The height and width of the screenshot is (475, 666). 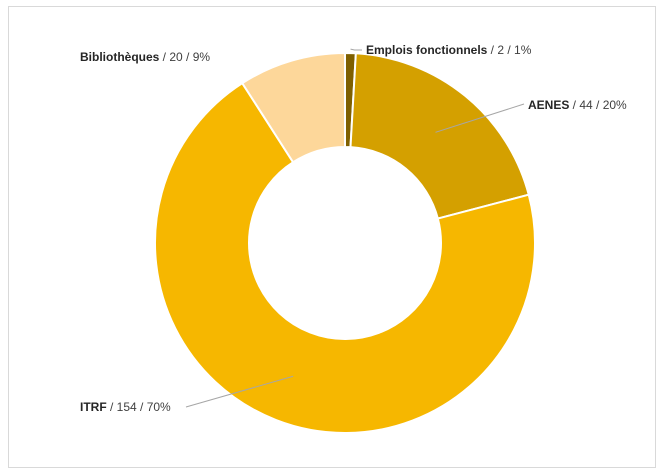 I want to click on data-label-aenes: AENES / 44 / 20%, so click(x=577, y=105).